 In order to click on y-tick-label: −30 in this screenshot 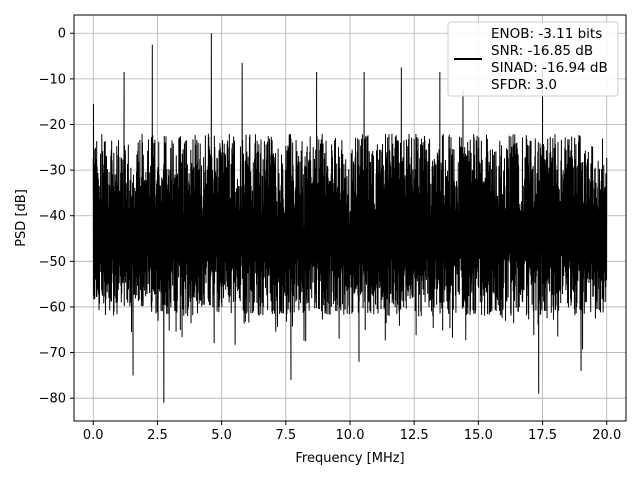, I will do `click(52, 171)`.